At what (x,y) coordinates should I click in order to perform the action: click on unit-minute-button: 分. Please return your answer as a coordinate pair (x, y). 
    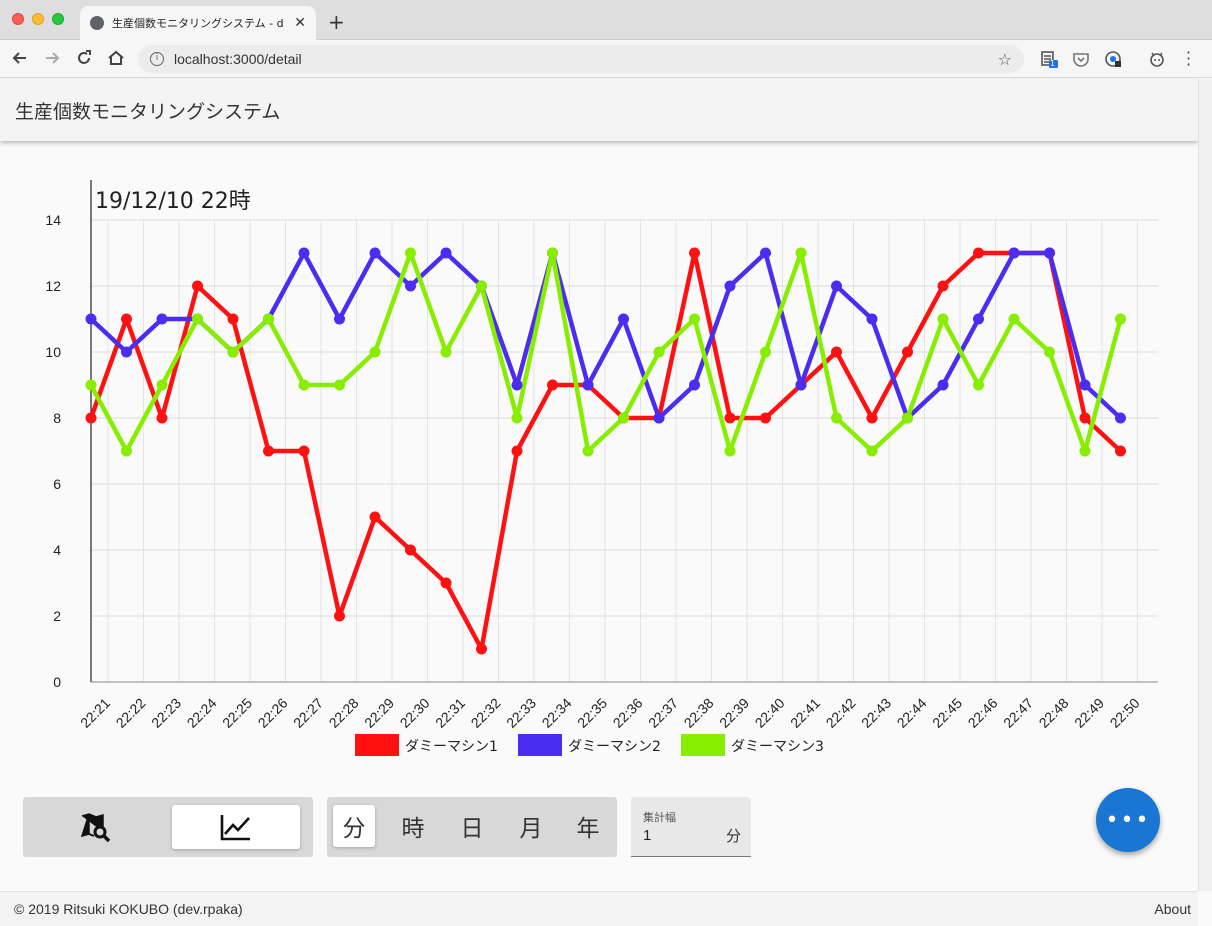
    Looking at the image, I should click on (354, 826).